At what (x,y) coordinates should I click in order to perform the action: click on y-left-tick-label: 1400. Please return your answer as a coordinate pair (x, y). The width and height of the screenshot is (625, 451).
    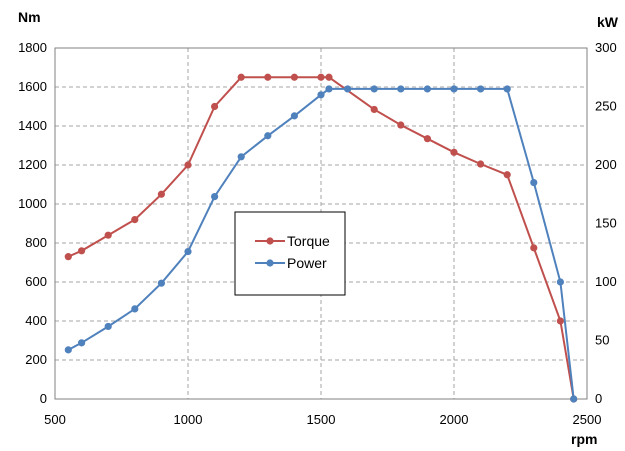
    Looking at the image, I should click on (32, 125).